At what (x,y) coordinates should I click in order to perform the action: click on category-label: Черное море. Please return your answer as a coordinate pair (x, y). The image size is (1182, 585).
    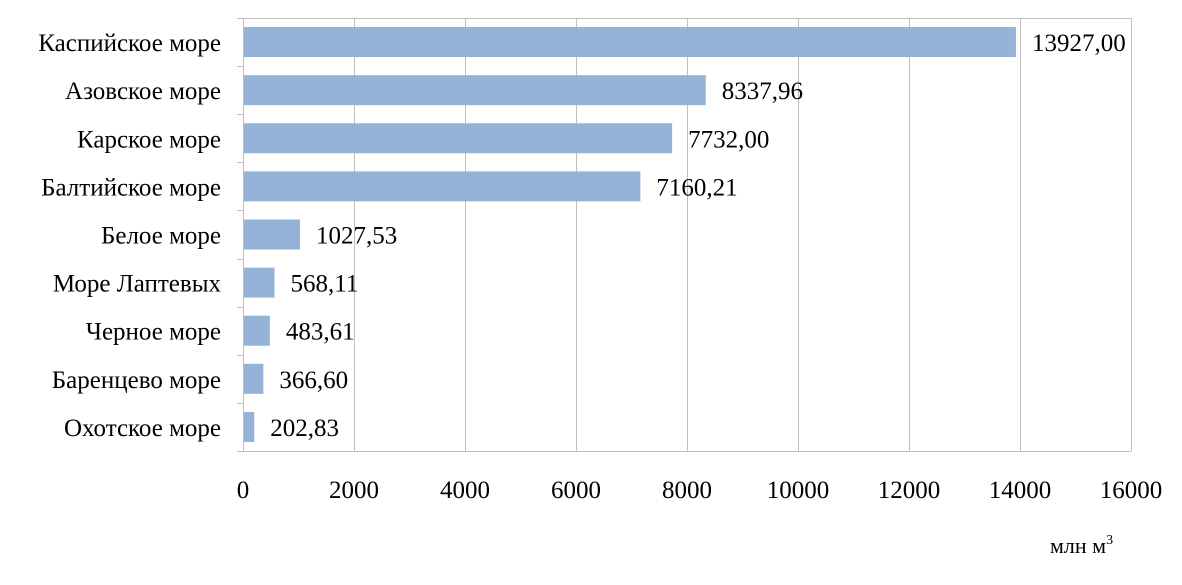
    Looking at the image, I should click on (153, 332).